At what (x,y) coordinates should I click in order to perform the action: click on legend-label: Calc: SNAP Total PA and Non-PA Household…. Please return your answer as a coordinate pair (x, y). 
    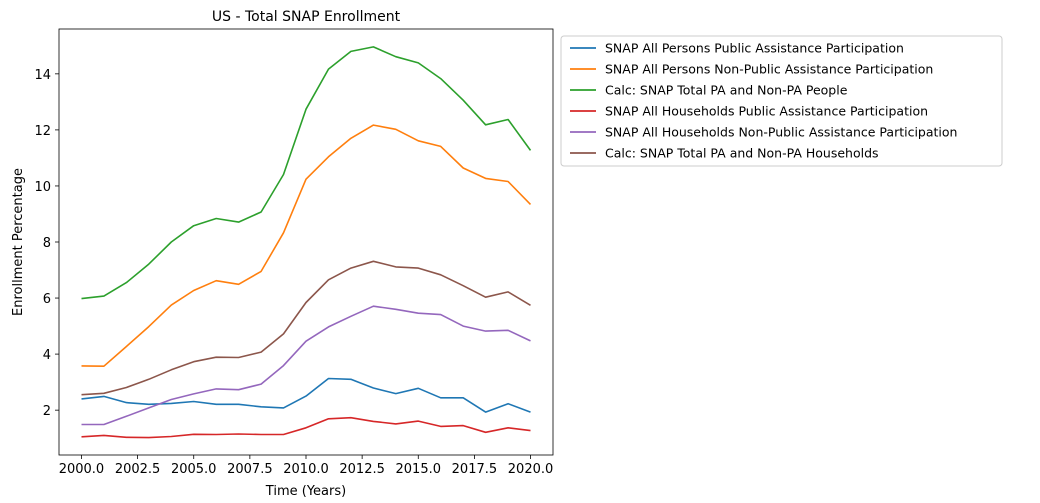
    Looking at the image, I should click on (742, 153).